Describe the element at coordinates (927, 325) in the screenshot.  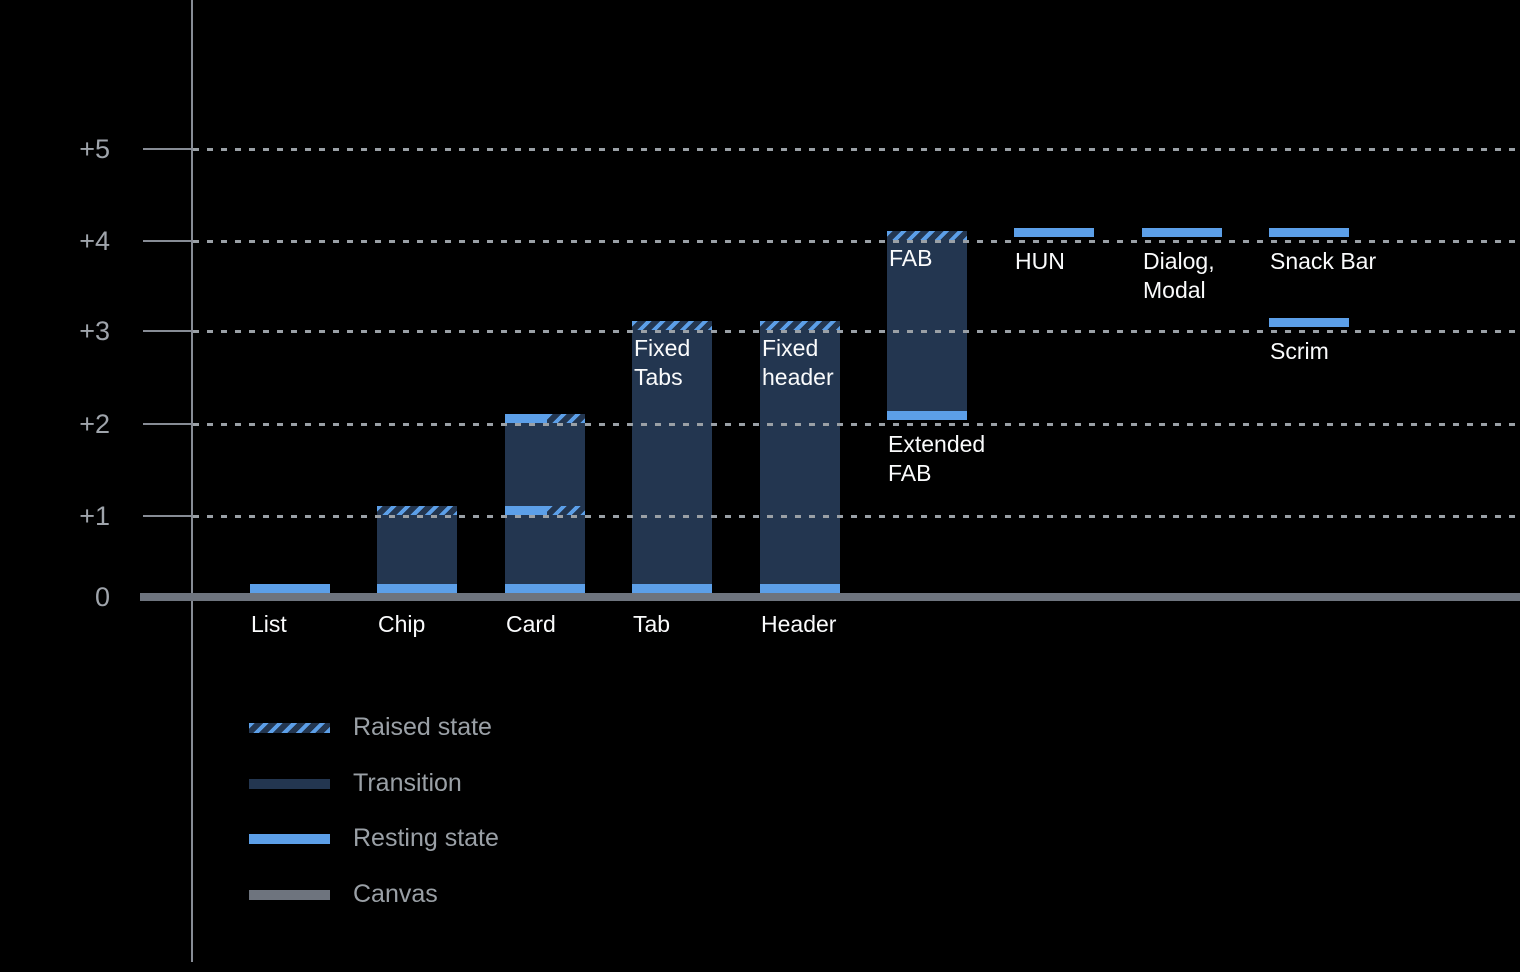
I see `bar-fab-transition` at that location.